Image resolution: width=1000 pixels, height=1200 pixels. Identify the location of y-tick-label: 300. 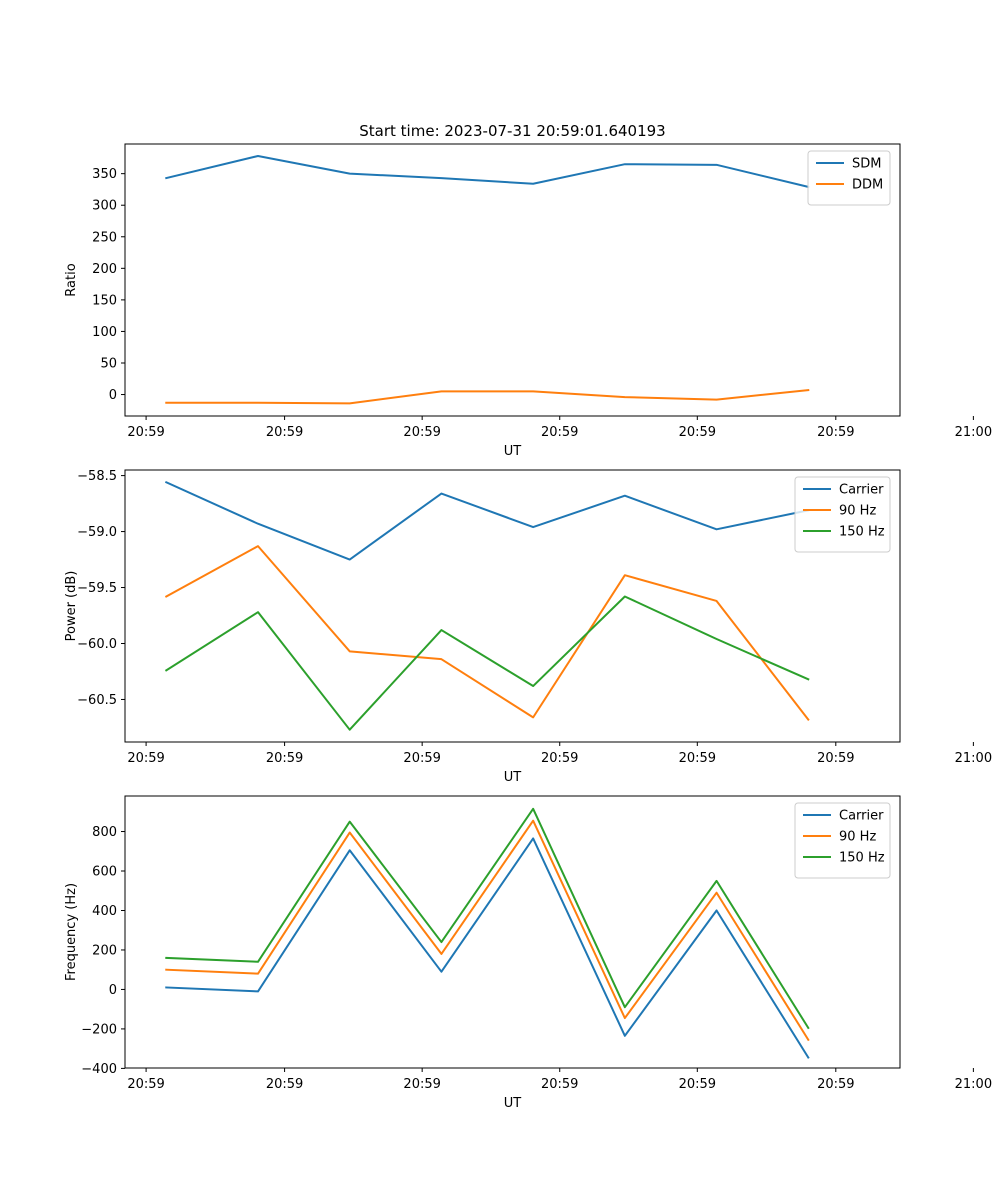
(104, 206).